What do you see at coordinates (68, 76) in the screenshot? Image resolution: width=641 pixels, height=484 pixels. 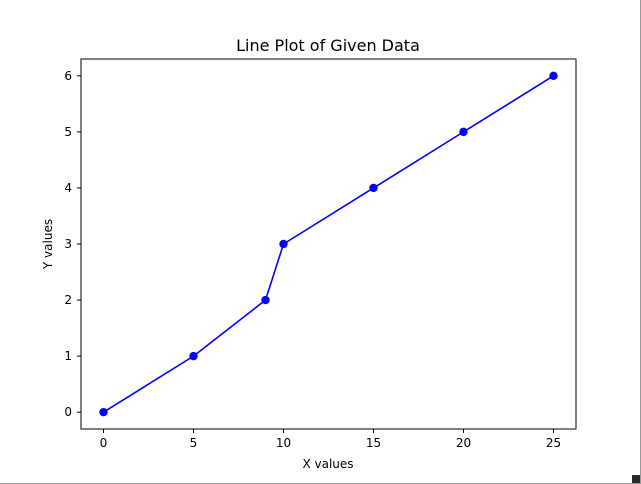 I see `y-tick-label: 6` at bounding box center [68, 76].